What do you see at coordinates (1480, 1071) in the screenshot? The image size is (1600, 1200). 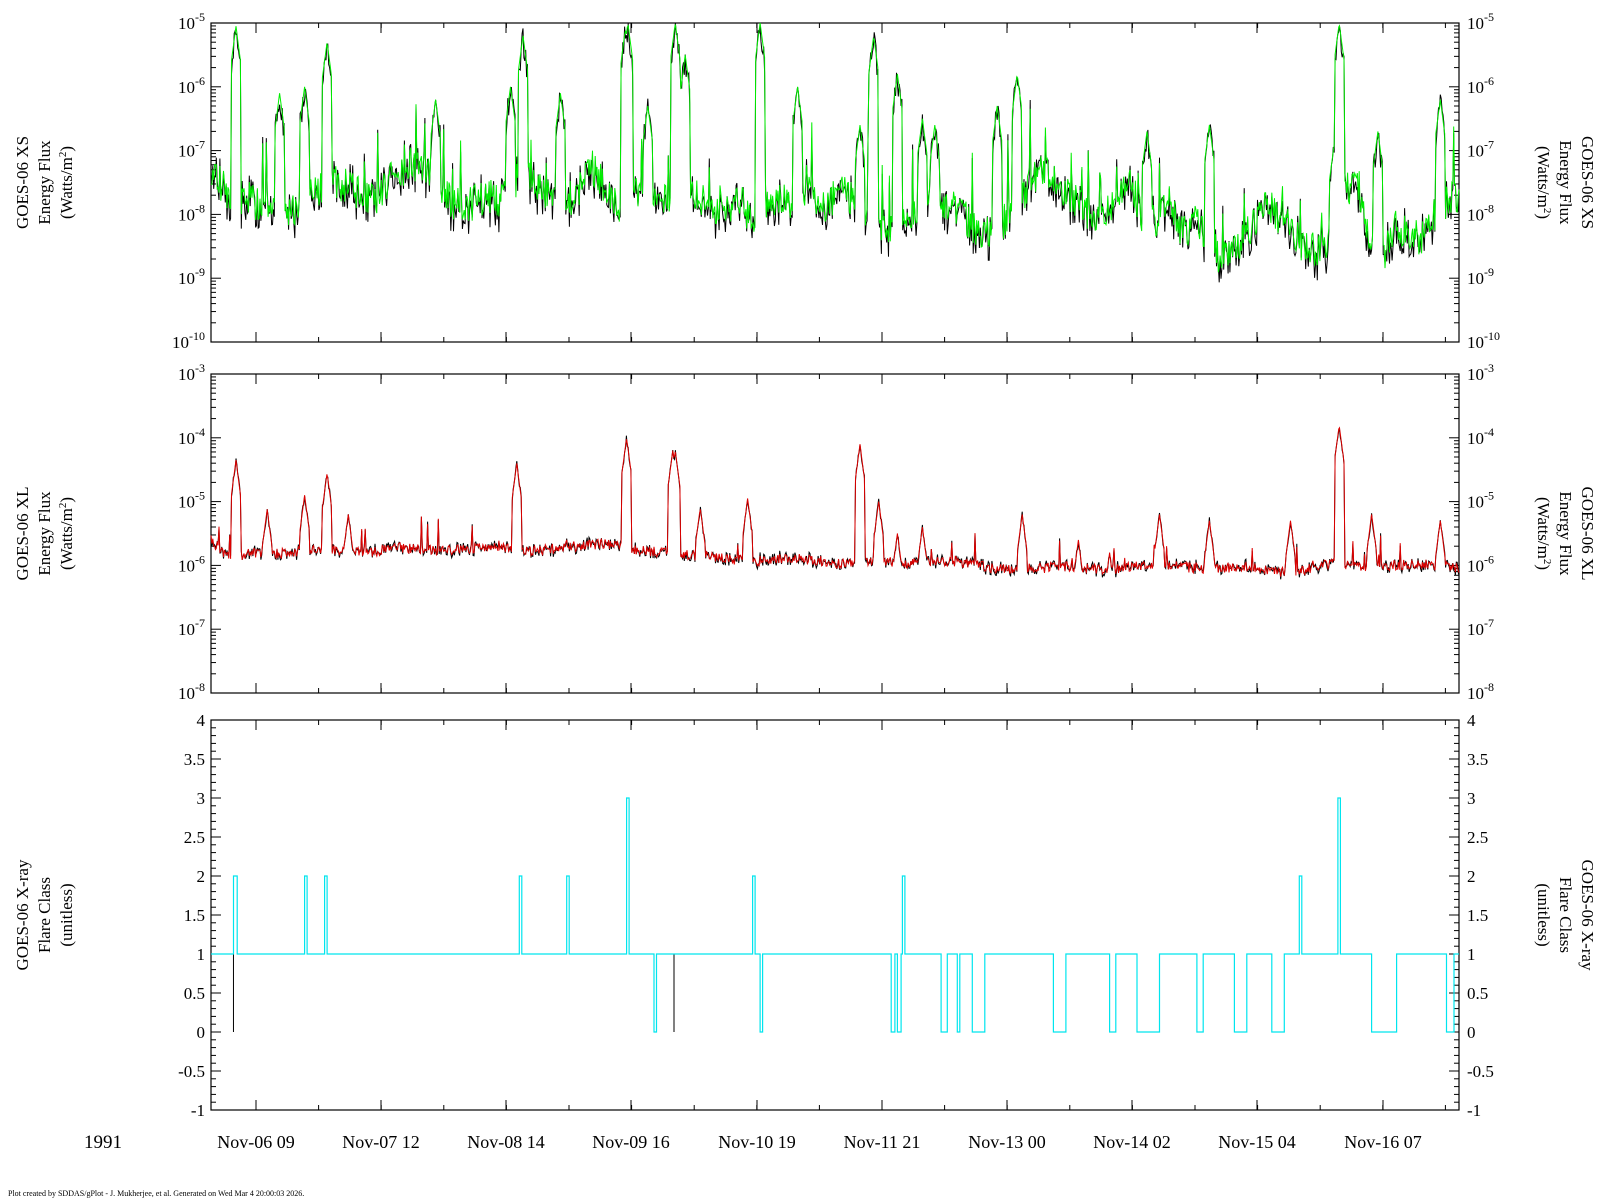 I see `y-tick-label-right: -0.5` at bounding box center [1480, 1071].